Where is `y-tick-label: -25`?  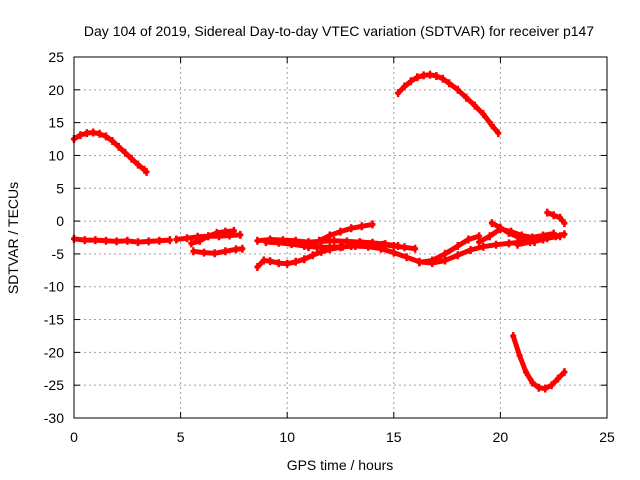 y-tick-label: -25 is located at coordinates (54, 385).